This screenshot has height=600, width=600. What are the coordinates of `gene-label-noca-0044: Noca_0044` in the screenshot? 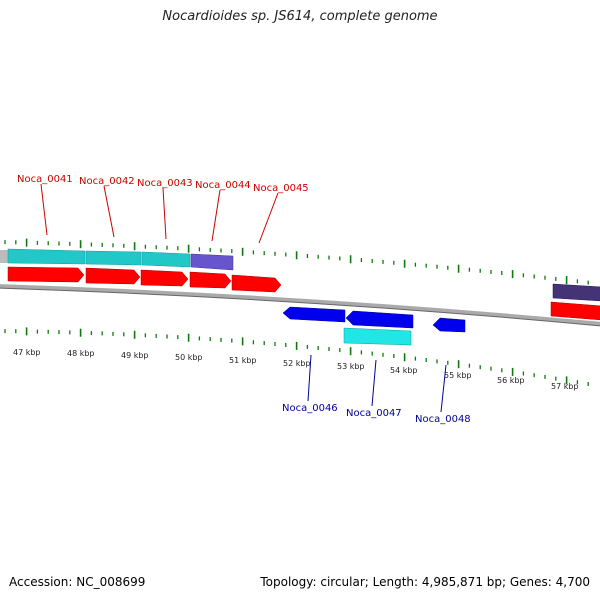 It's located at (223, 185).